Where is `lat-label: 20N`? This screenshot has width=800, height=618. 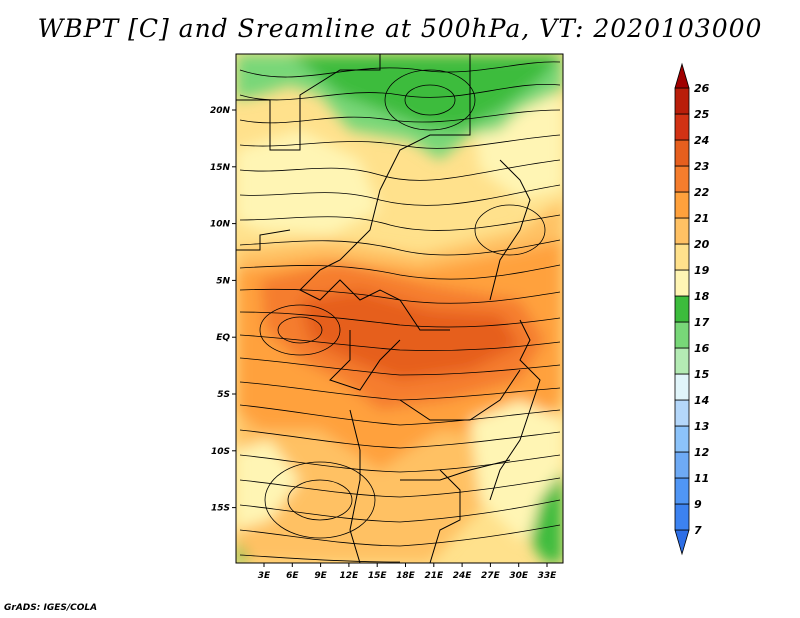 lat-label: 20N is located at coordinates (220, 111).